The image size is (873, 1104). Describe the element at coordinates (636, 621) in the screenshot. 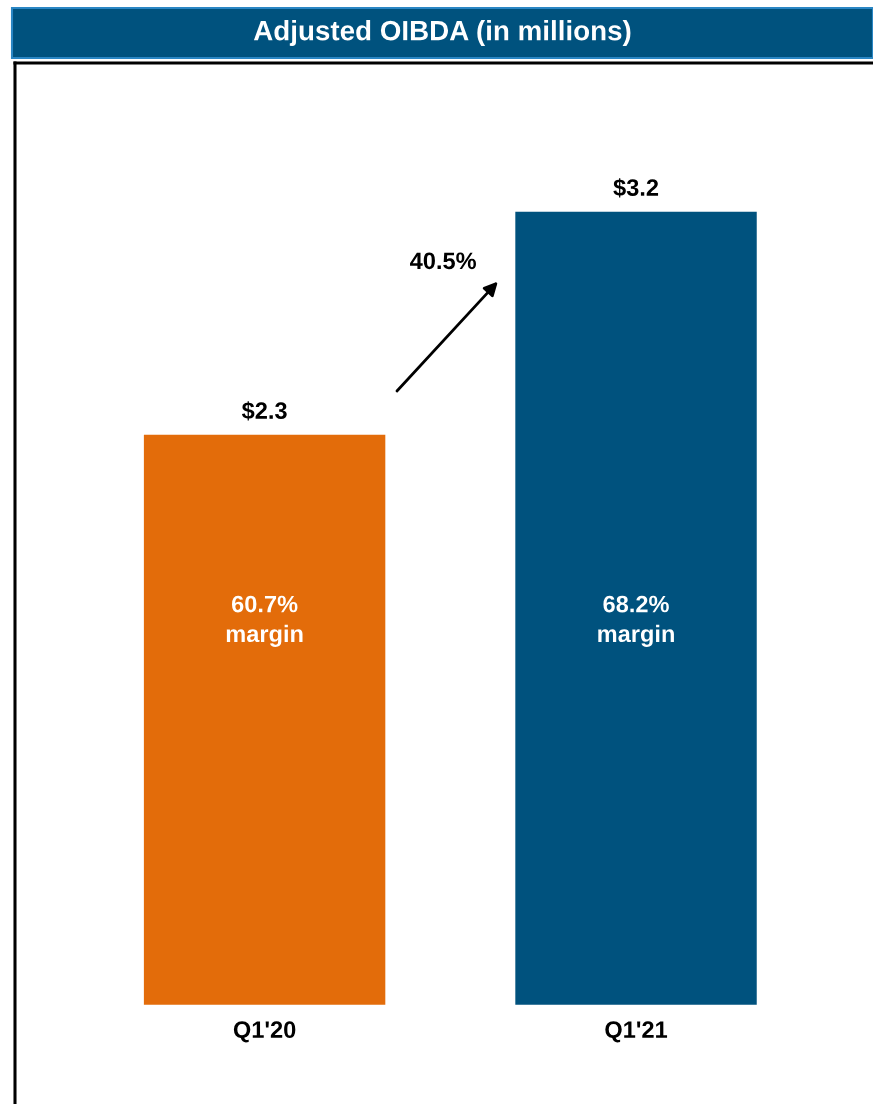

I see `annotation: 68.2% margin` at that location.